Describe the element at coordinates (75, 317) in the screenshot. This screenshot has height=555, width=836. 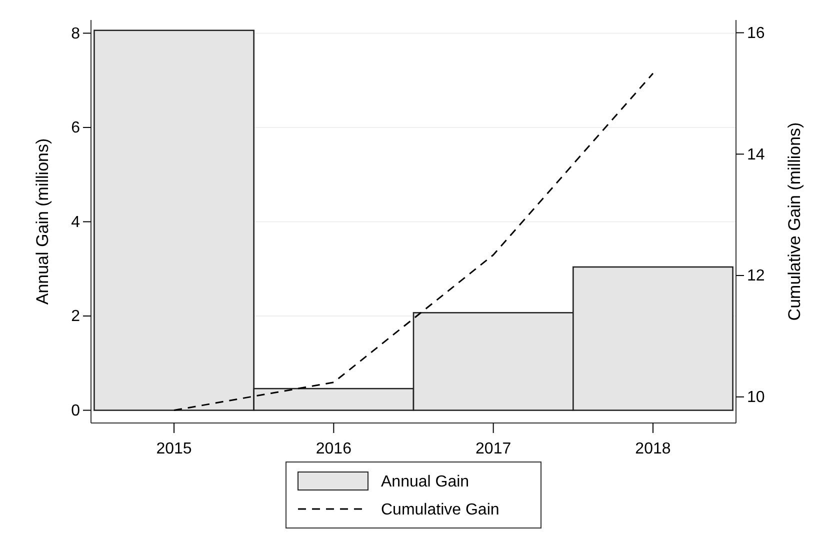
I see `y-tick-label: 2` at that location.